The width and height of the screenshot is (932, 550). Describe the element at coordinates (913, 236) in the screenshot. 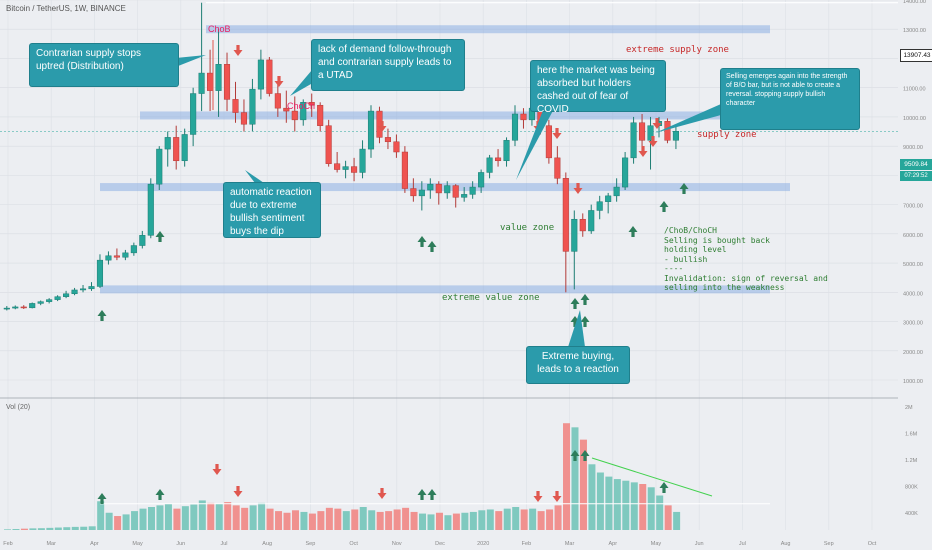

I see `price-tick-label: 6000.00` at that location.